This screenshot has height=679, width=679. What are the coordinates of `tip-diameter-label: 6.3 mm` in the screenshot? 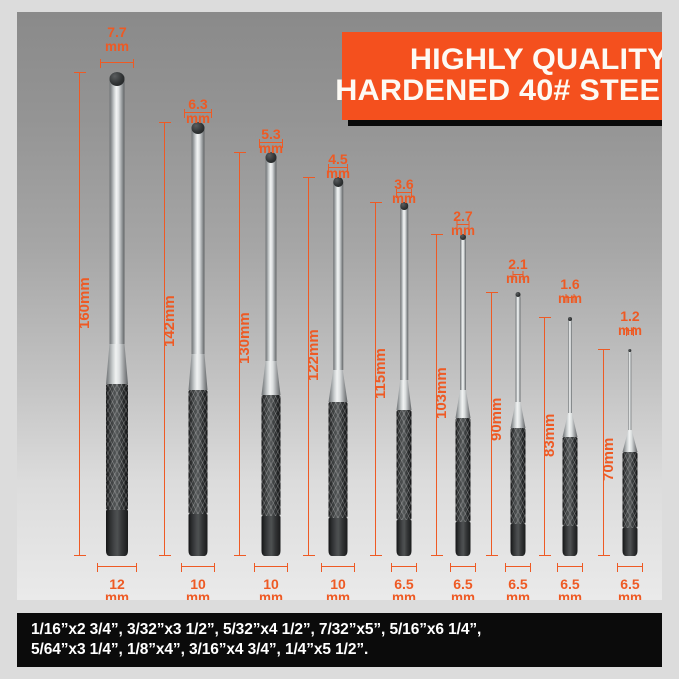 It's located at (198, 110).